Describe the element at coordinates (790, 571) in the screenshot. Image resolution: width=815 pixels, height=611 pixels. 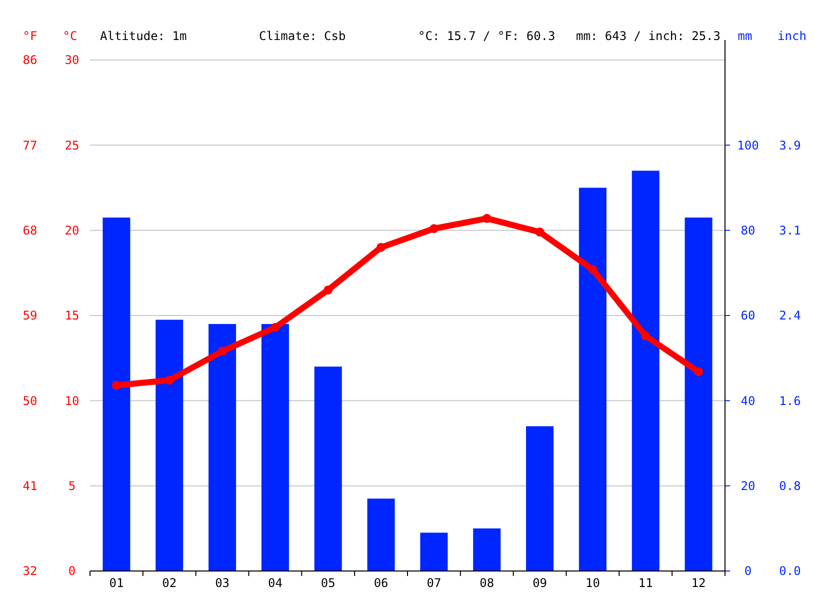
I see `text: 0.0` at that location.